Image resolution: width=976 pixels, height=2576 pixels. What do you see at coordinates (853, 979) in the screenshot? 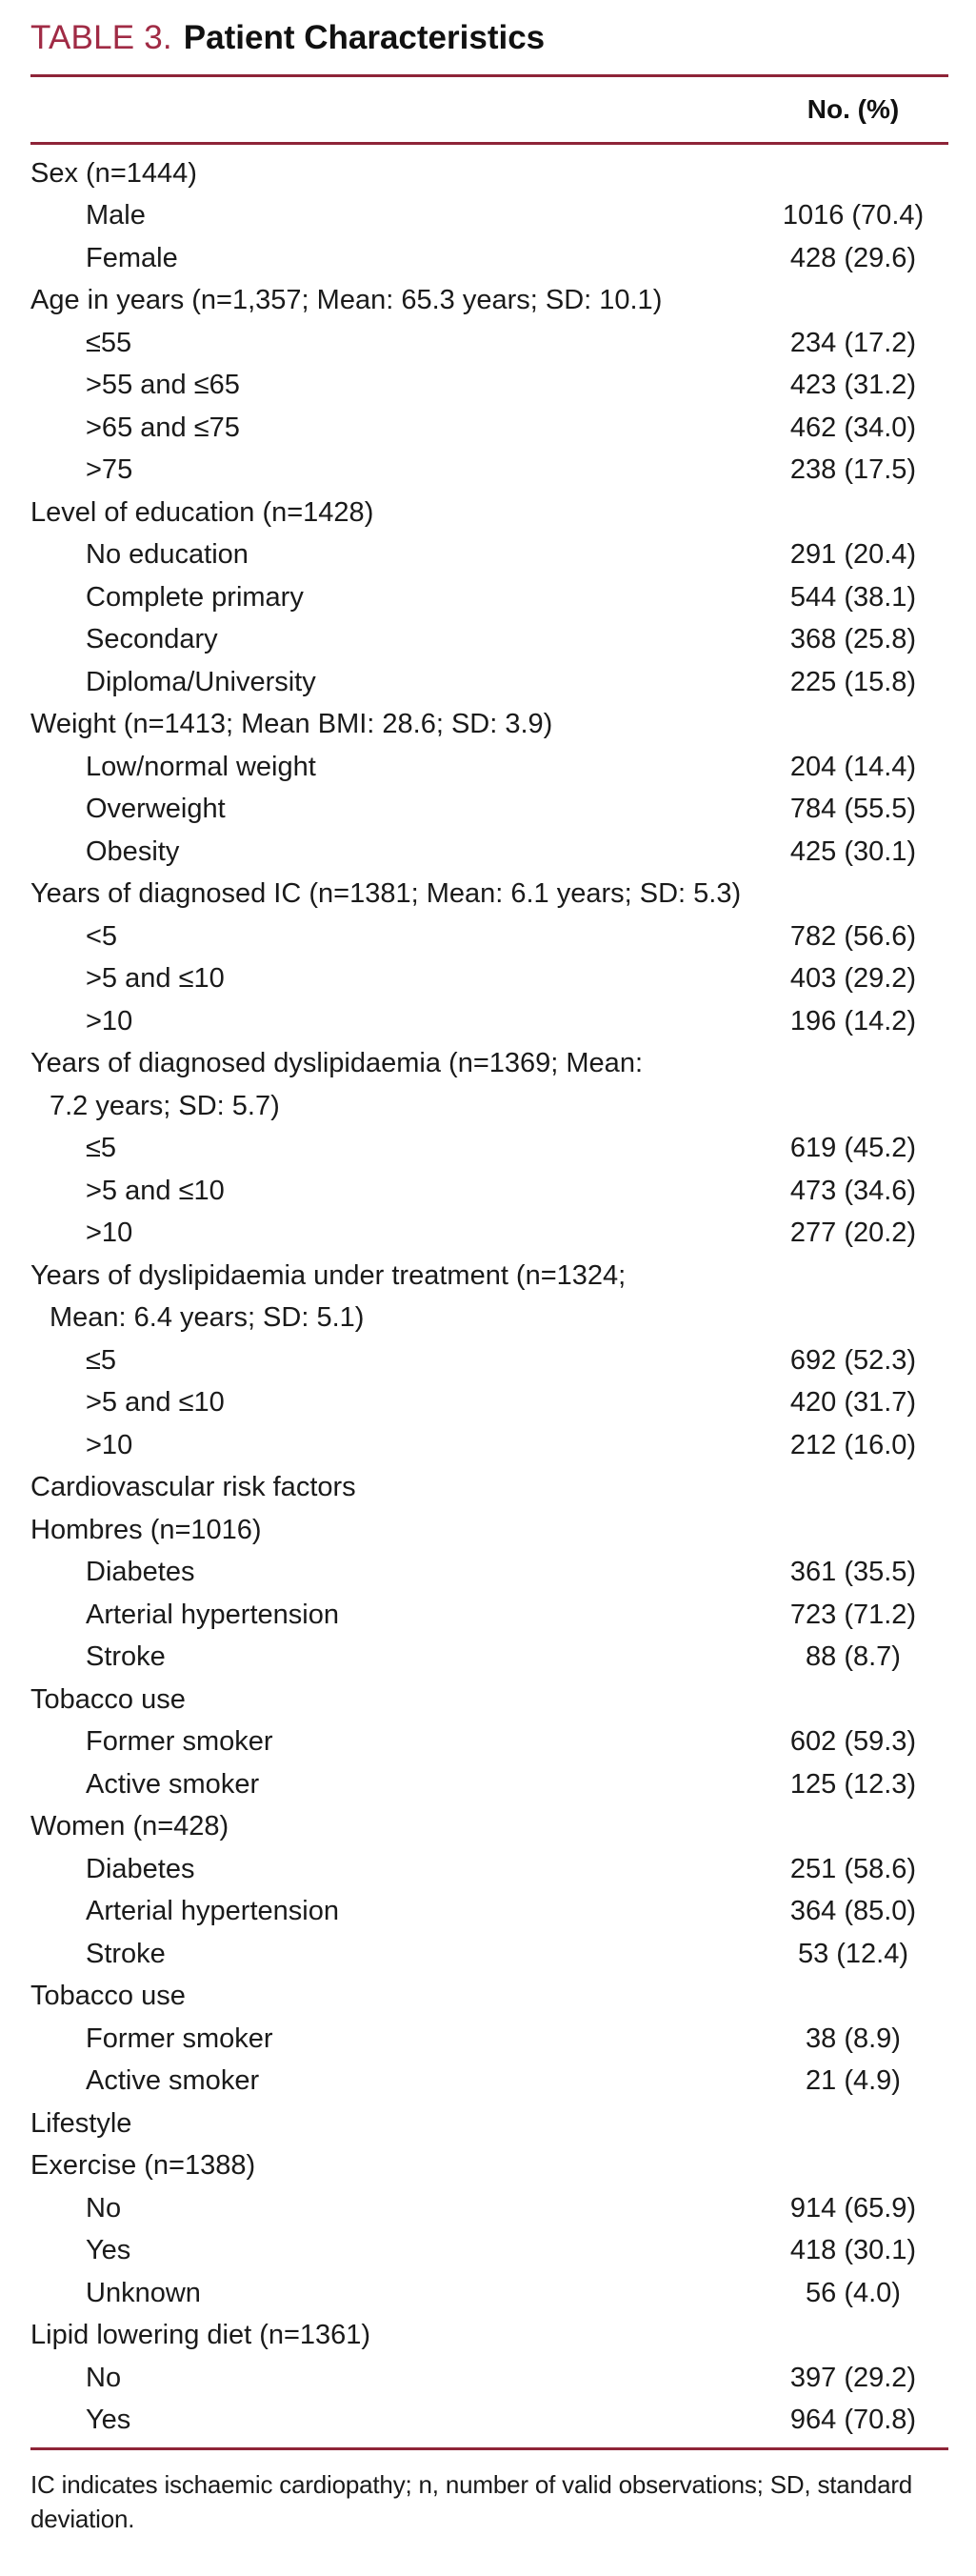
I see `row-value: 403 (29.2)` at bounding box center [853, 979].